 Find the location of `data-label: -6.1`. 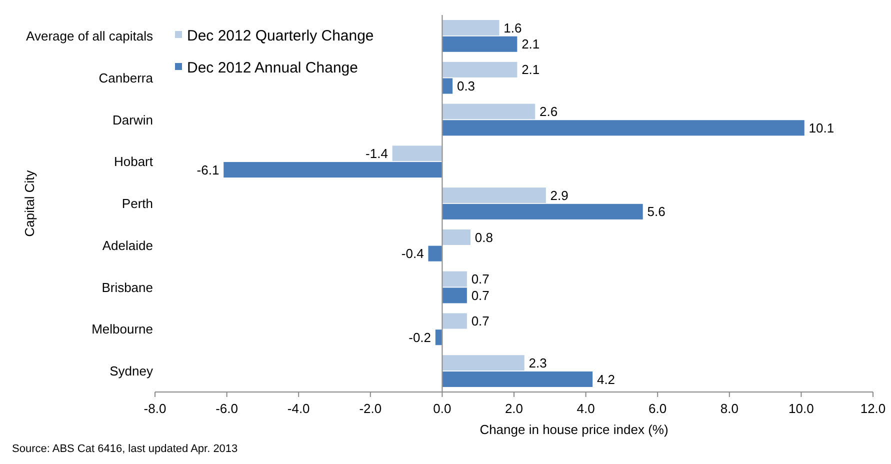

data-label: -6.1 is located at coordinates (208, 170).